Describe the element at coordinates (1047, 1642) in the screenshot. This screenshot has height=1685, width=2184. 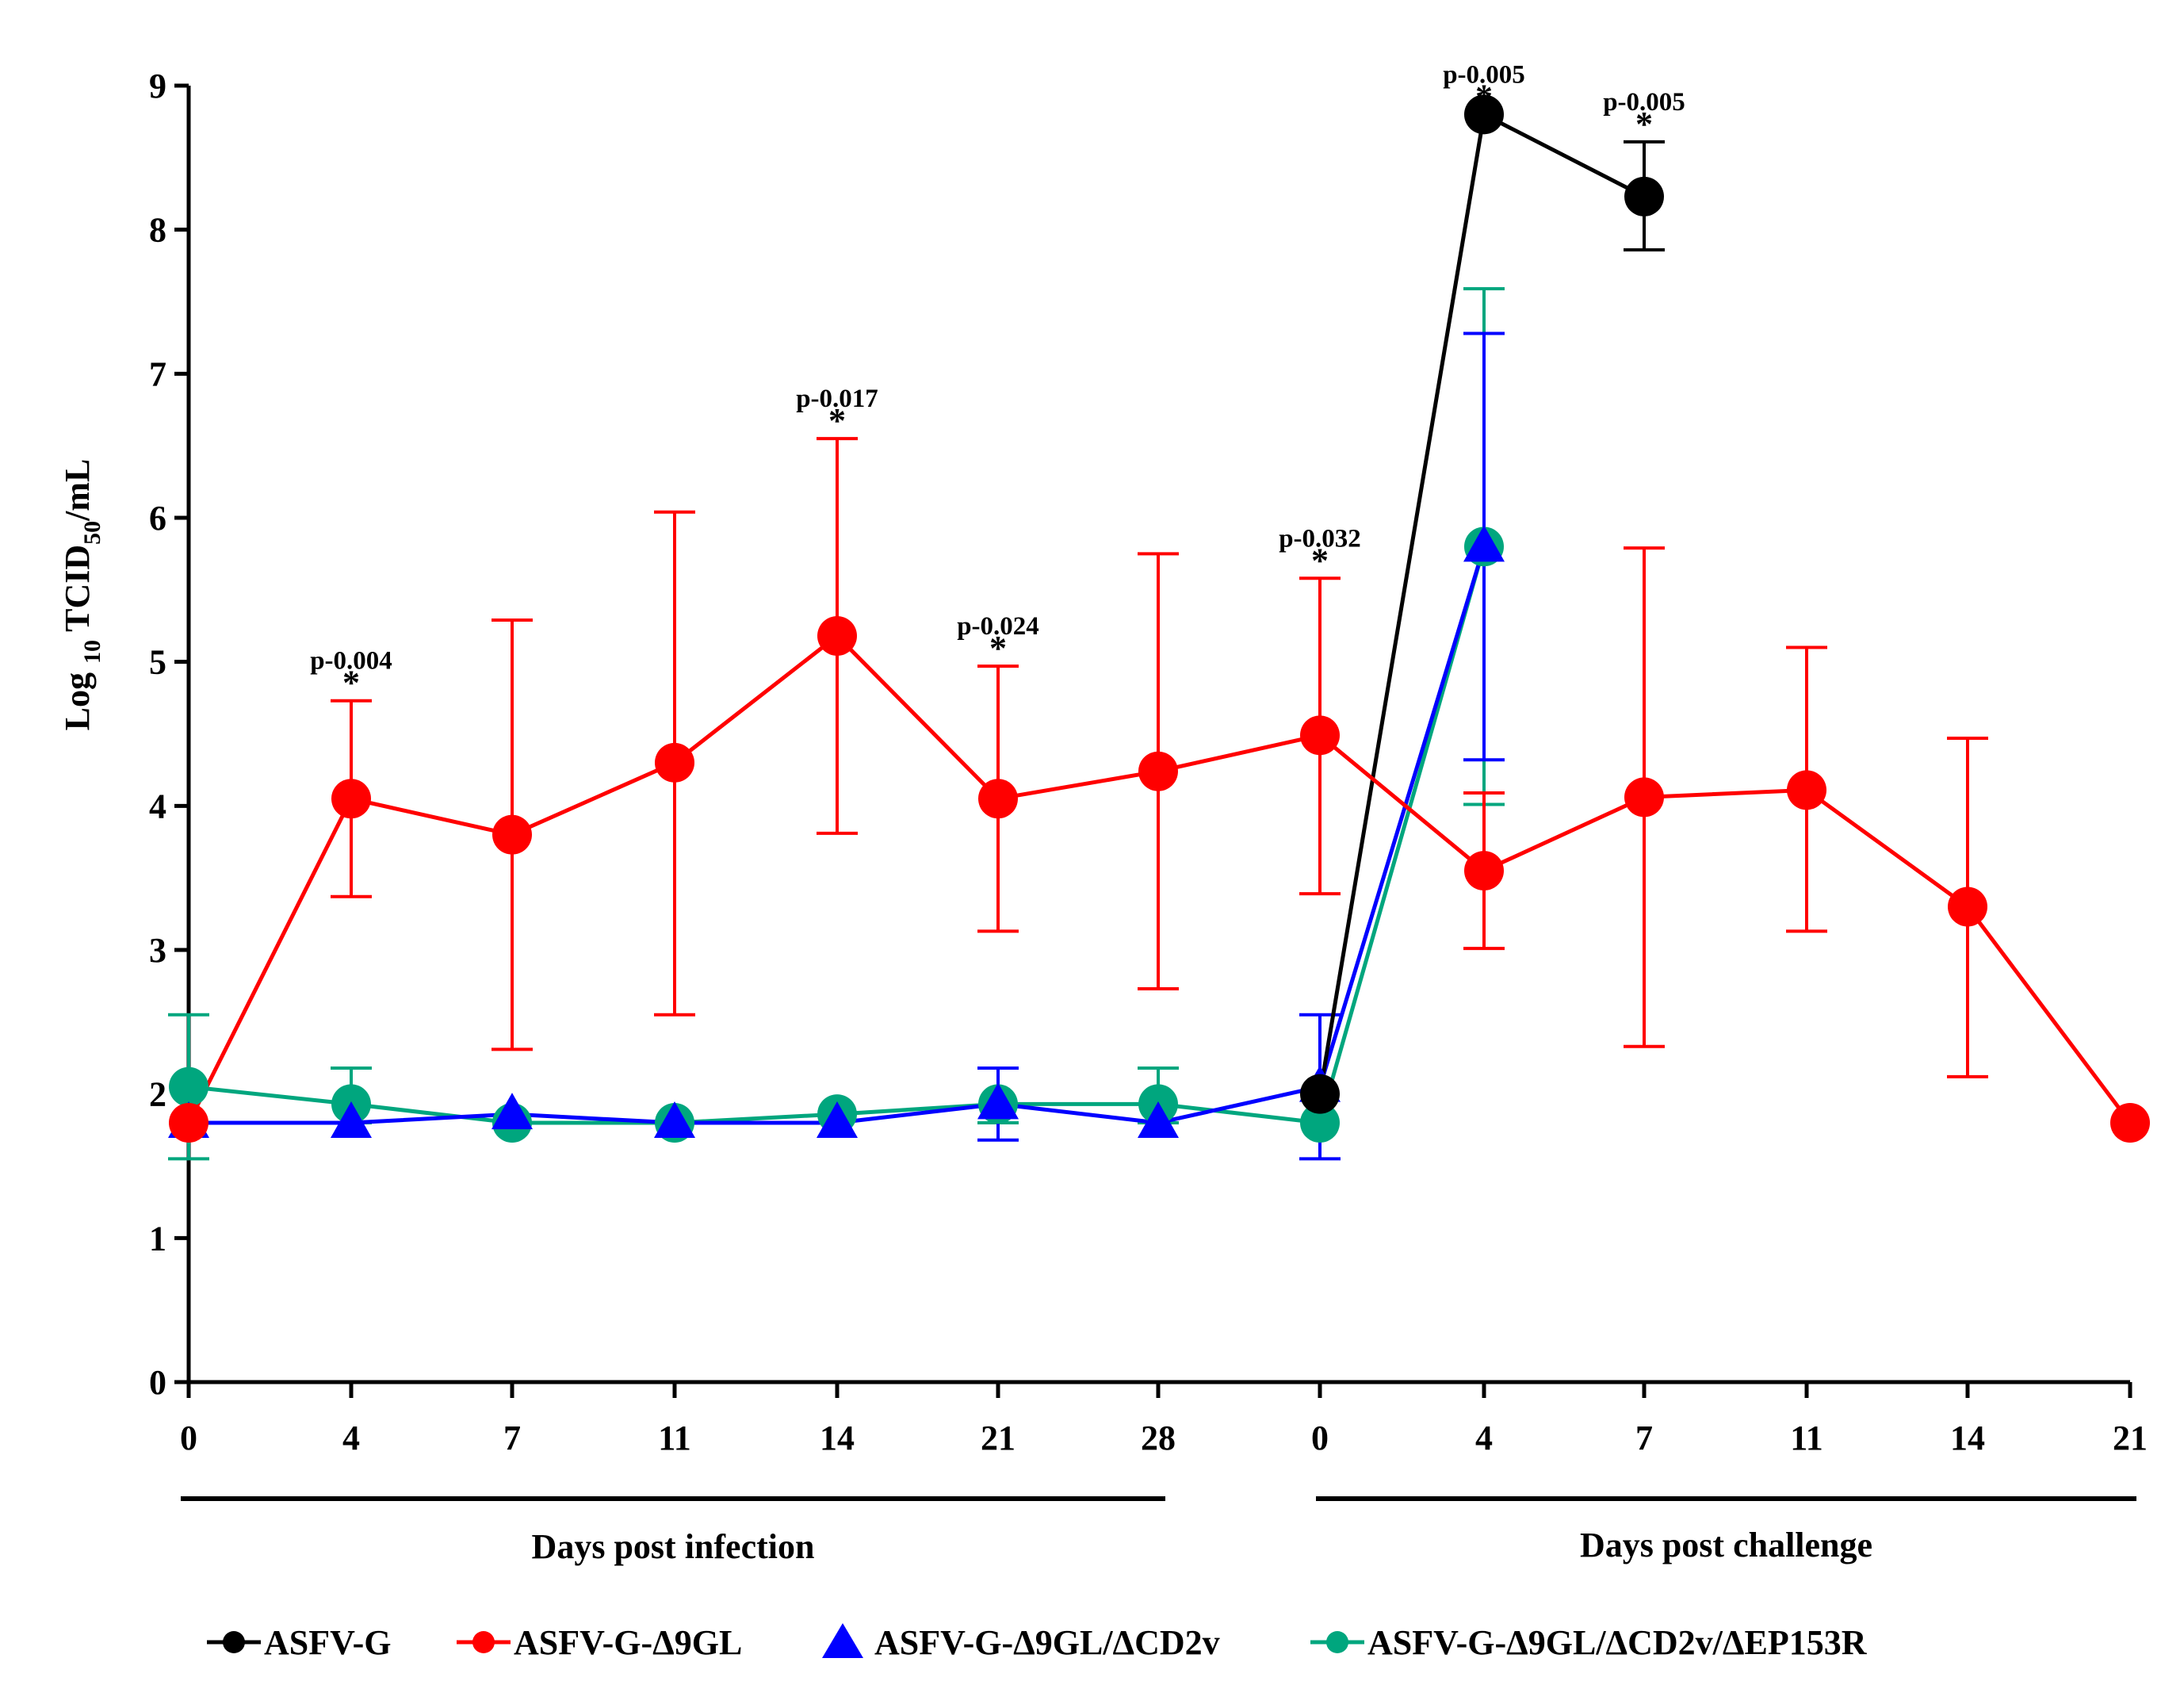
I see `legend-label: ASFV-G-Δ9GL/ΔCD2v` at that location.